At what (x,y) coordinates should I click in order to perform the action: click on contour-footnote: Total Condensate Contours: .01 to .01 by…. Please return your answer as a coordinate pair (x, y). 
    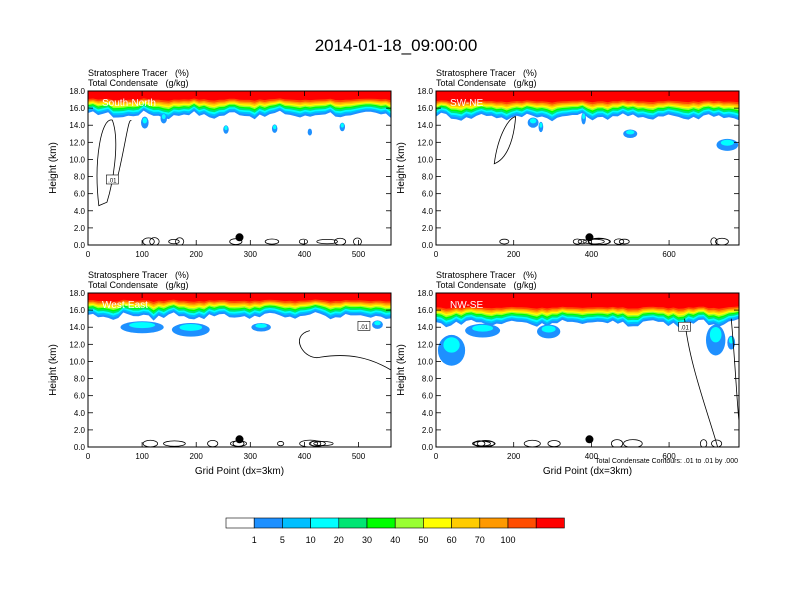
    Looking at the image, I should click on (666, 461).